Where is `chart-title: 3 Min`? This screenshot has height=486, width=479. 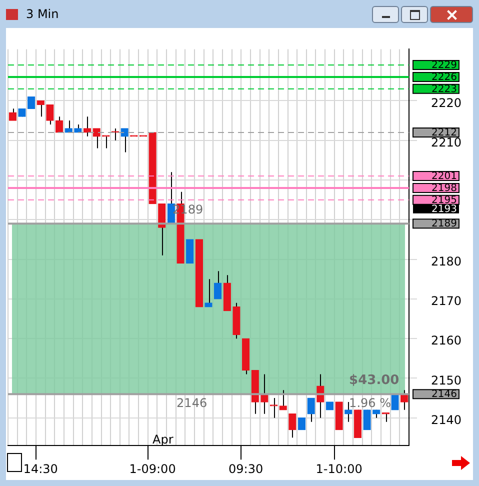 chart-title: 3 Min is located at coordinates (42, 14).